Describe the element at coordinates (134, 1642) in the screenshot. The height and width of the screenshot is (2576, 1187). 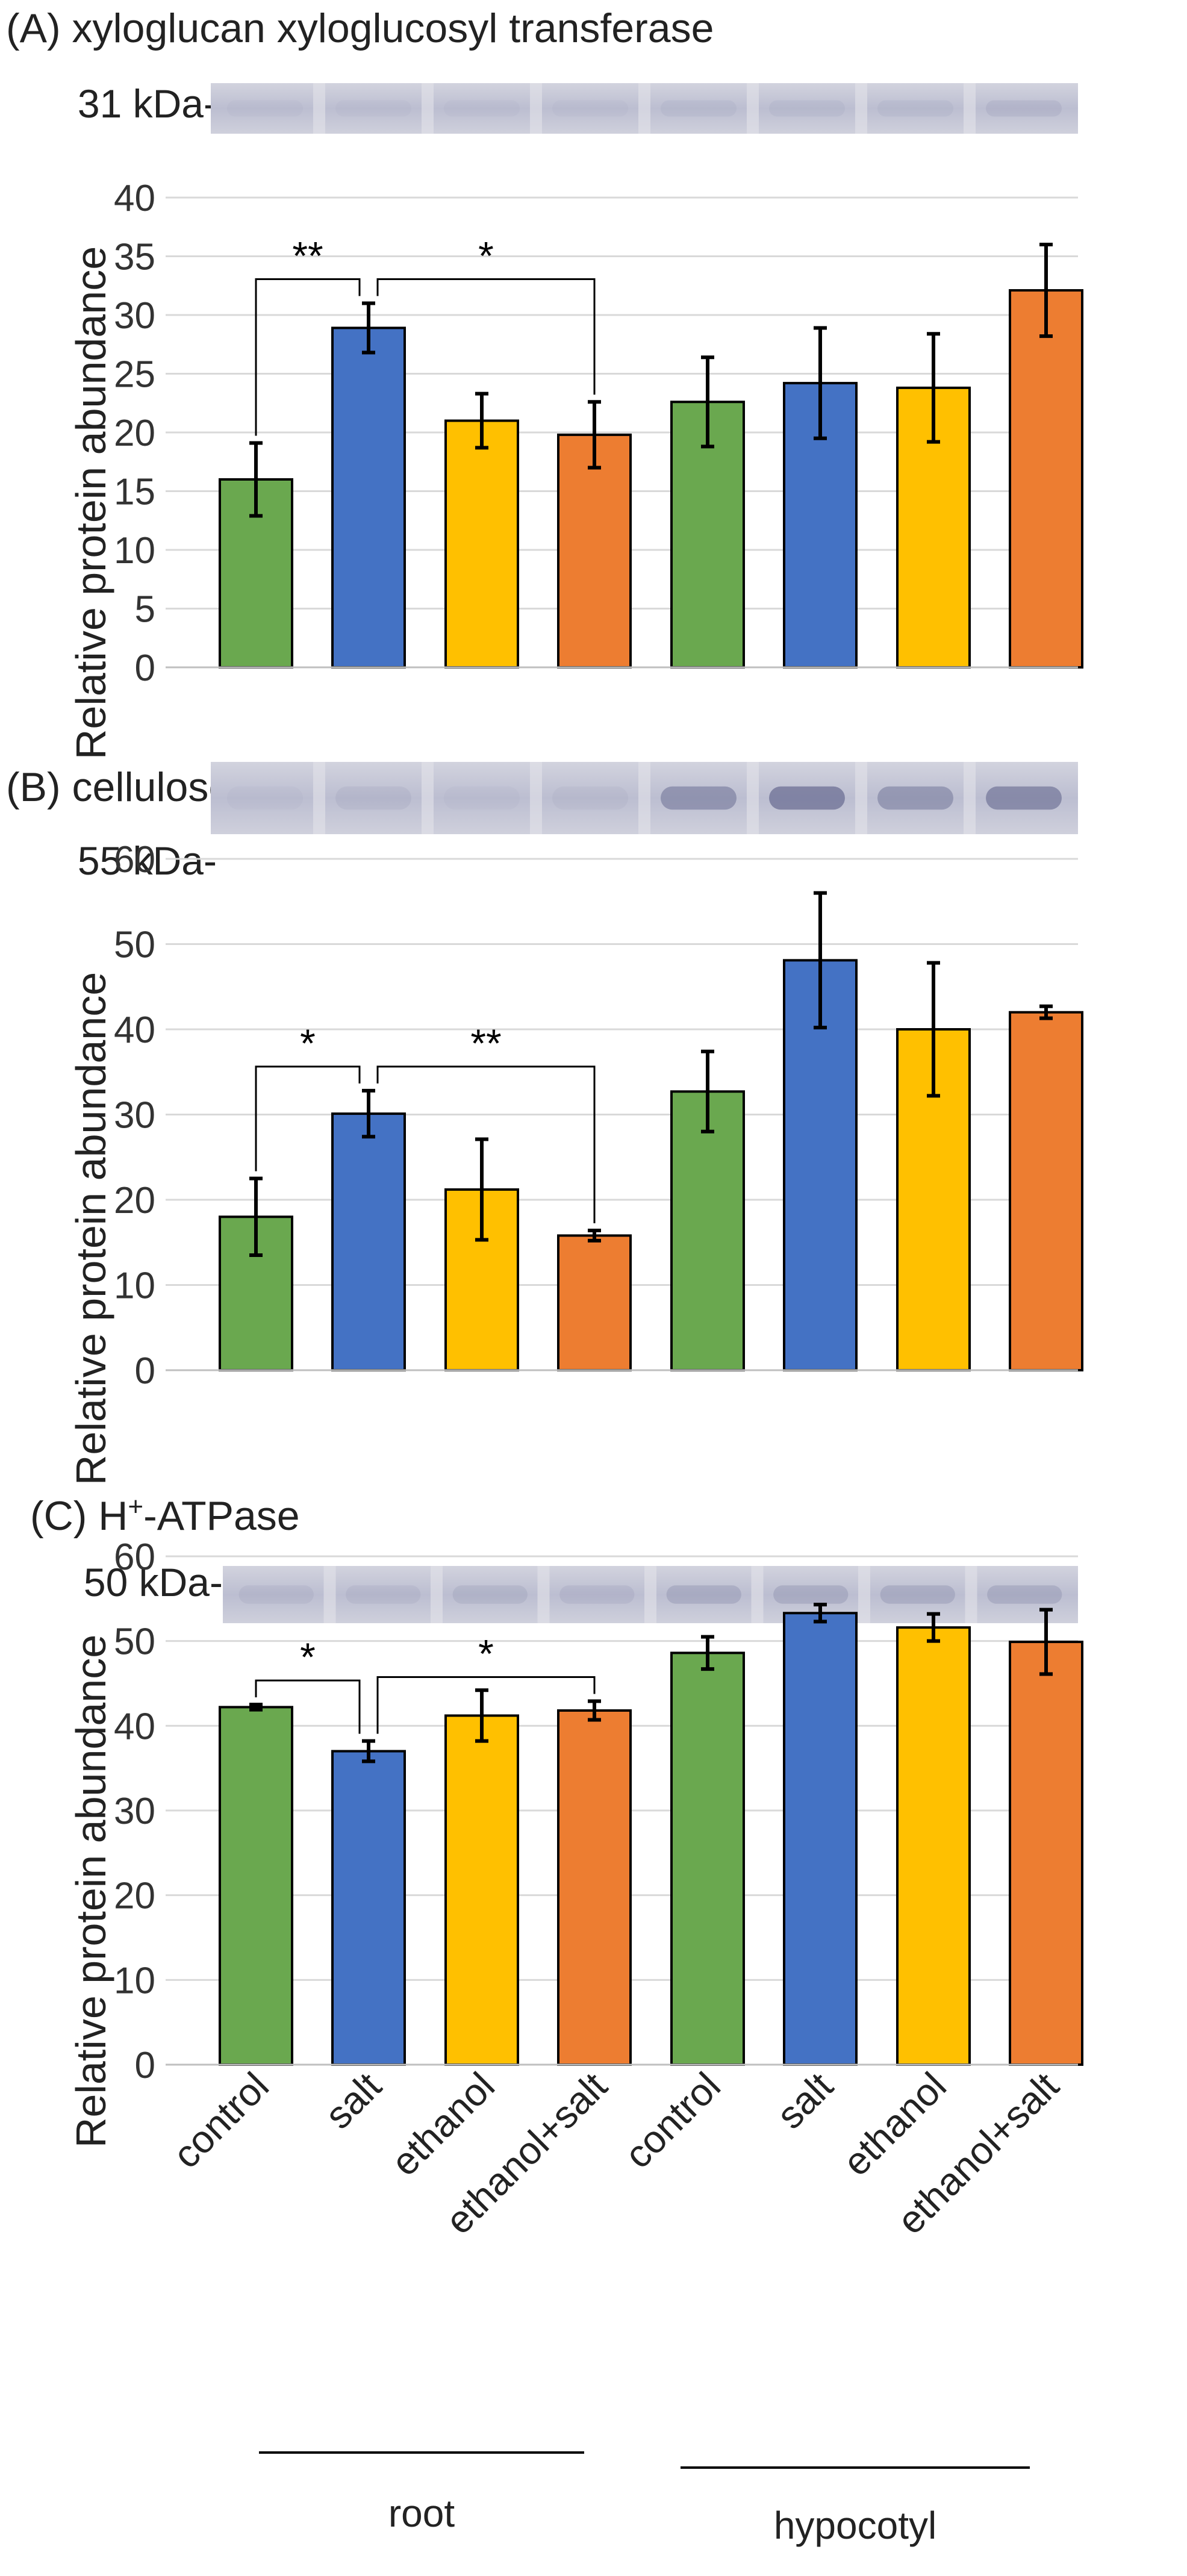
I see `y-tick-label: 50` at that location.